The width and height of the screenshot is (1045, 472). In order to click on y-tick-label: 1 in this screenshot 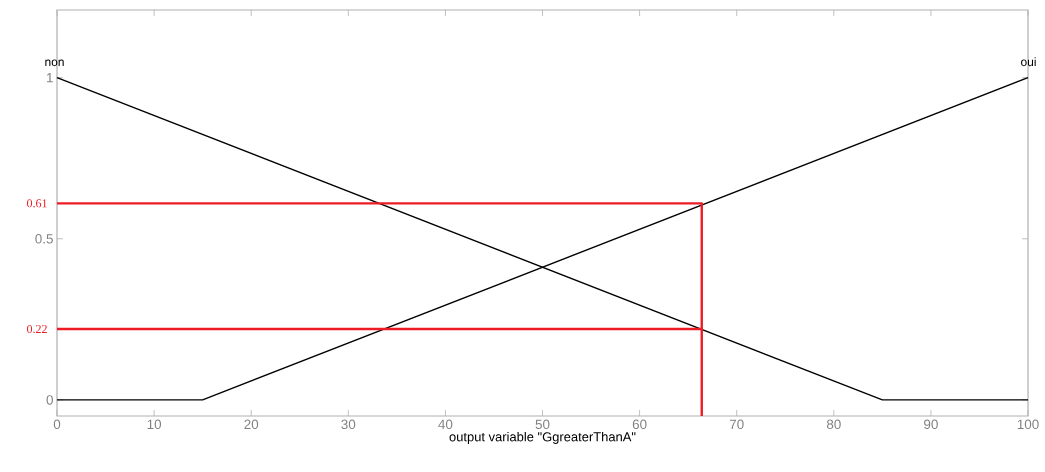, I will do `click(50, 78)`.